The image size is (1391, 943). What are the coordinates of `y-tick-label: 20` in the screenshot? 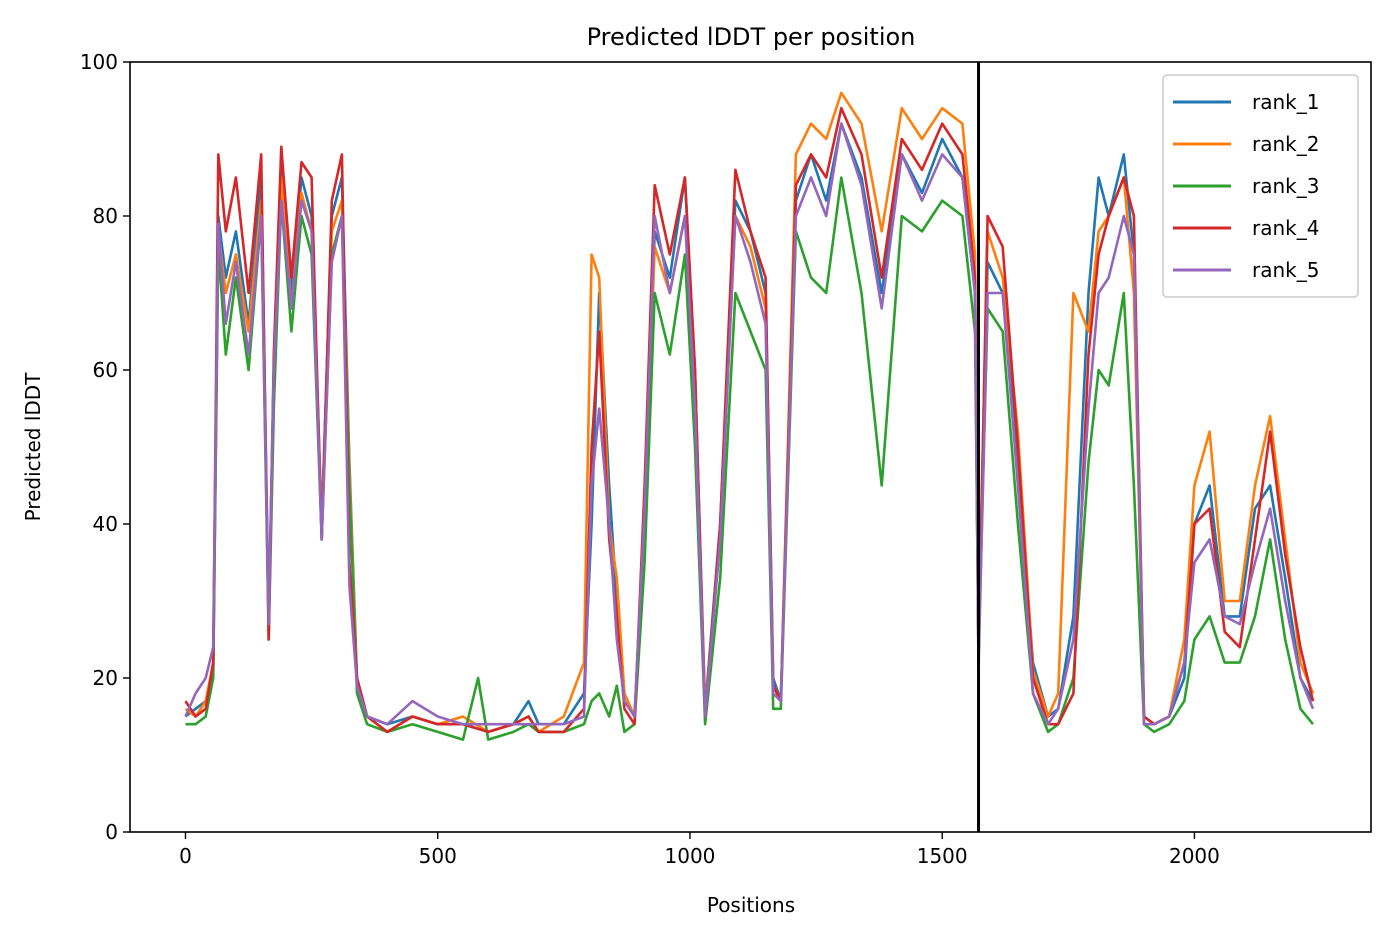 It's located at (105, 678).